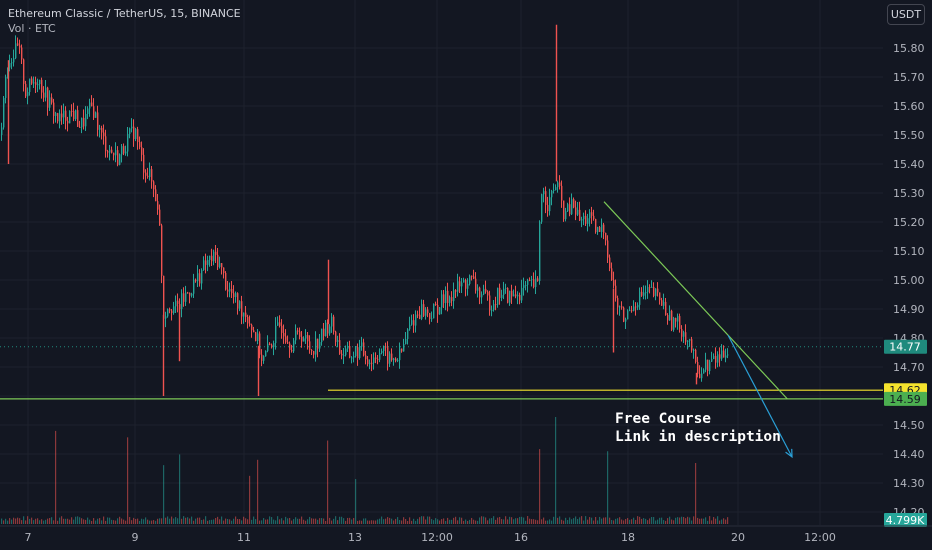 The image size is (932, 550). What do you see at coordinates (905, 399) in the screenshot?
I see `wedge-price-label: 14.59` at bounding box center [905, 399].